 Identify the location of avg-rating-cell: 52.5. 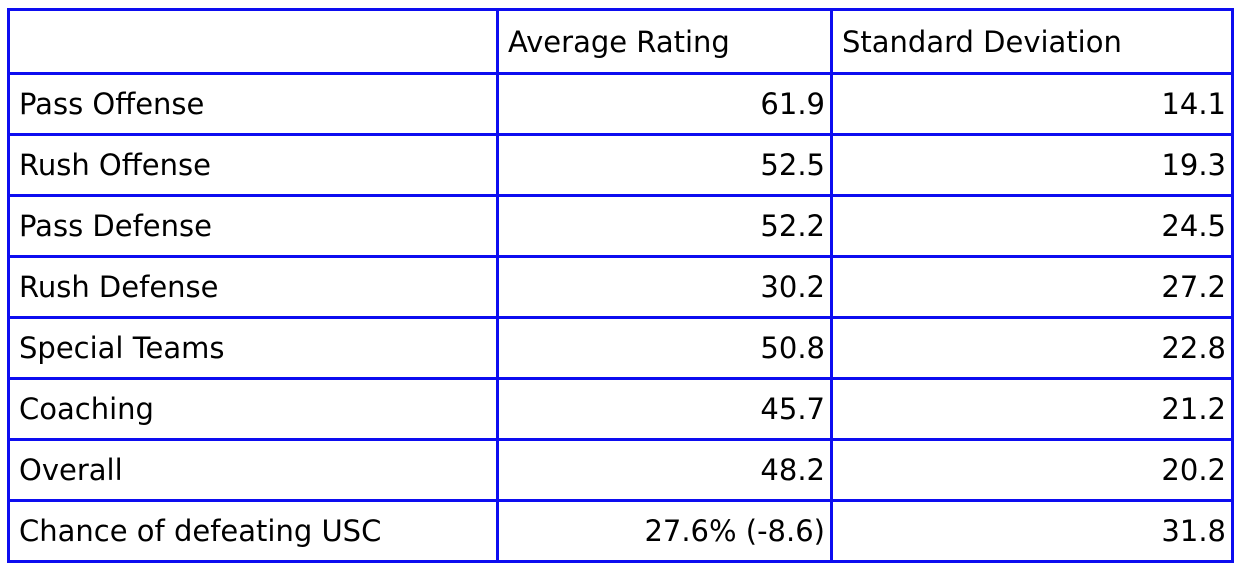
(664, 165).